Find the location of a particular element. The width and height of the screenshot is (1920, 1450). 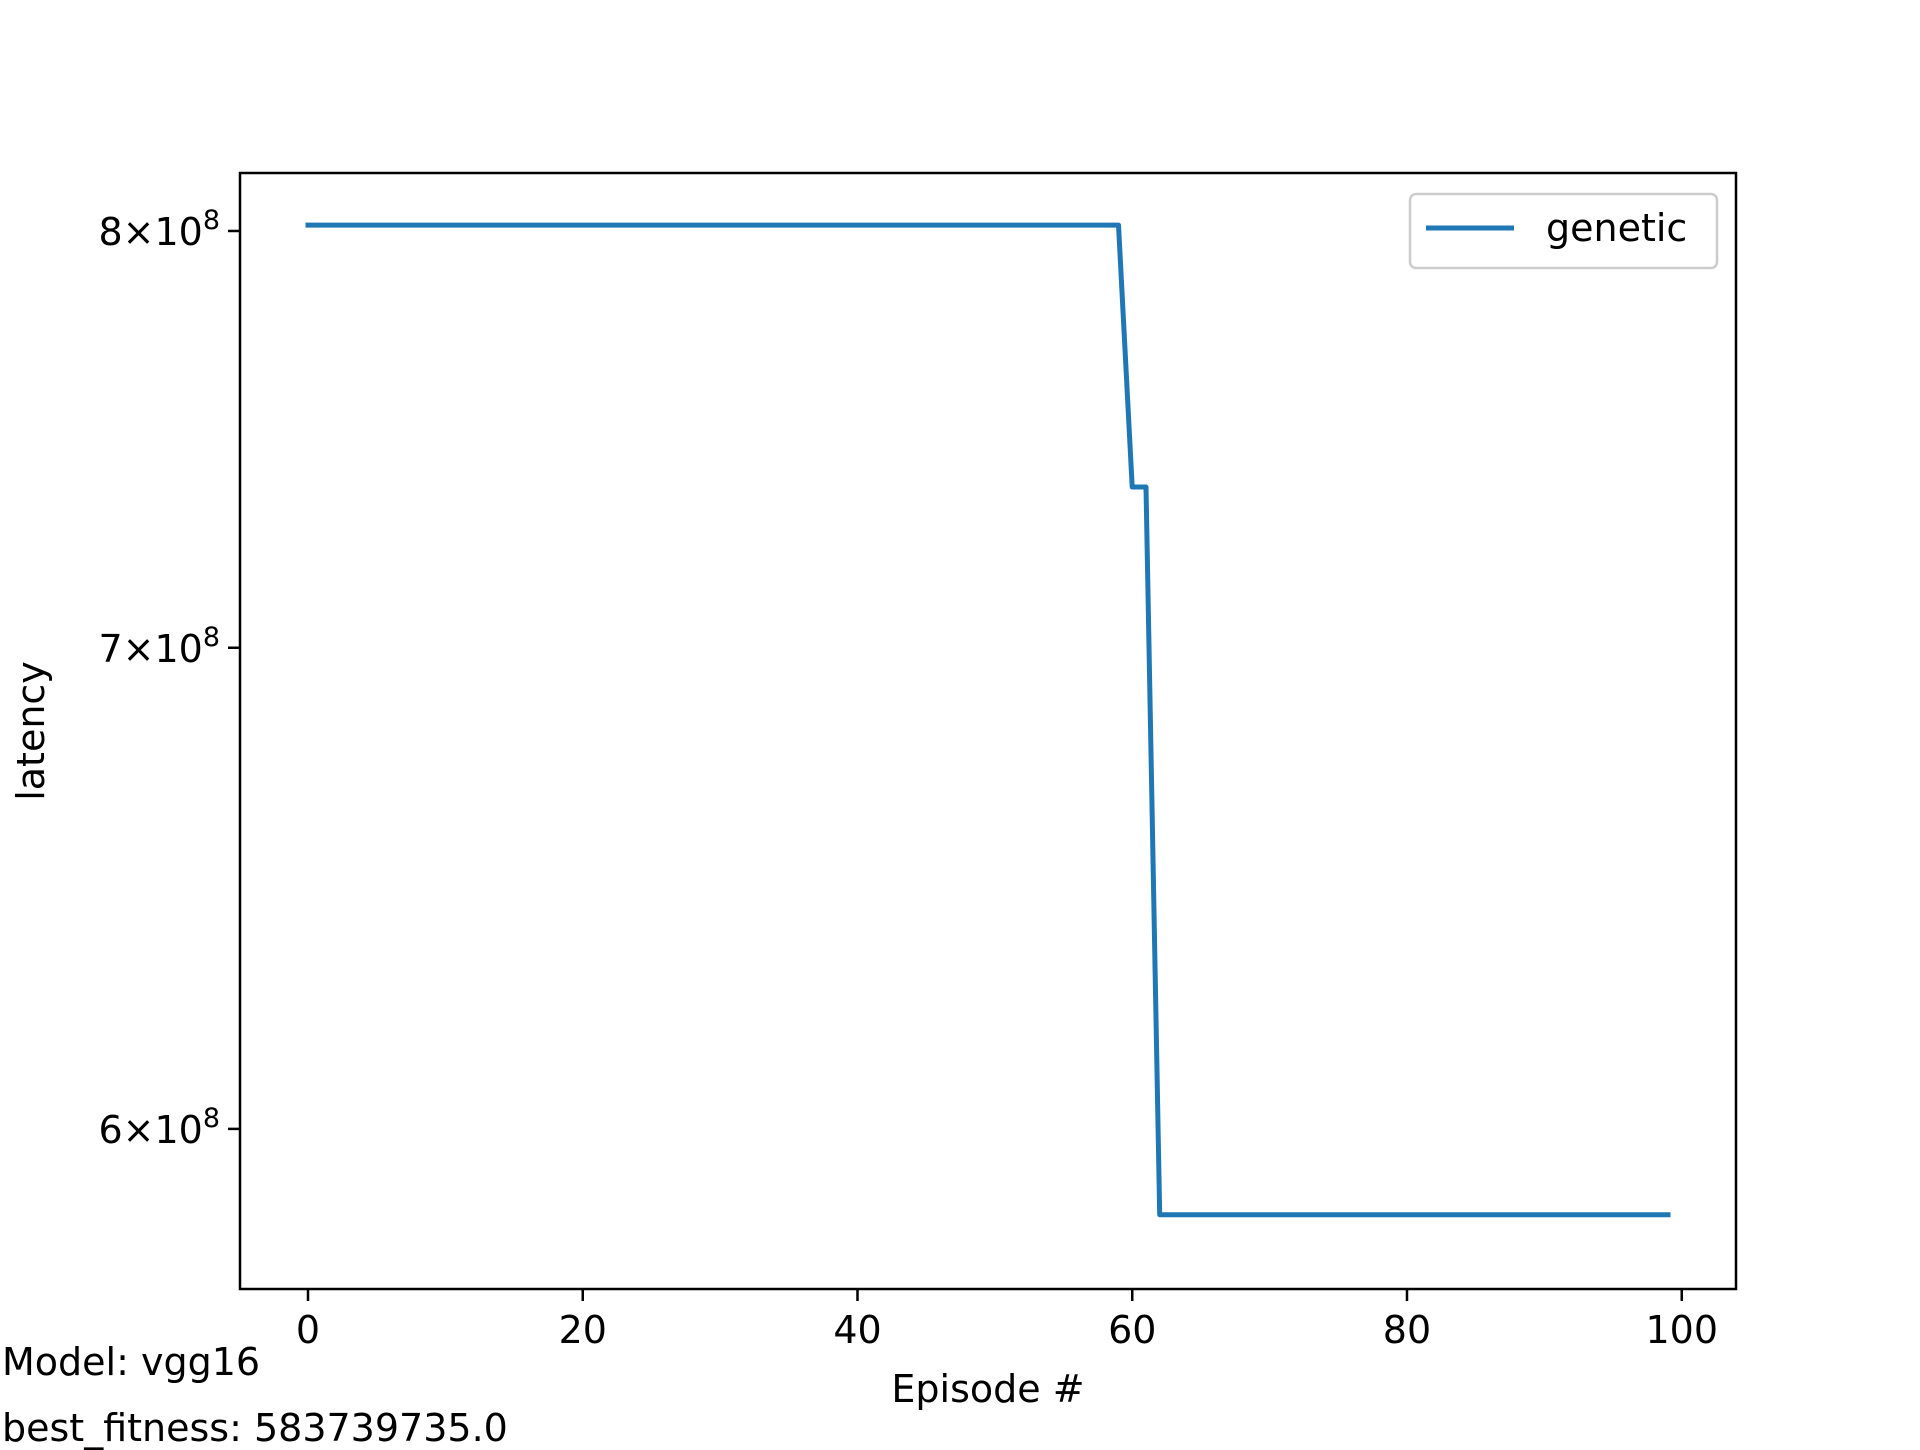

x-tick-label: 20 is located at coordinates (583, 1330).